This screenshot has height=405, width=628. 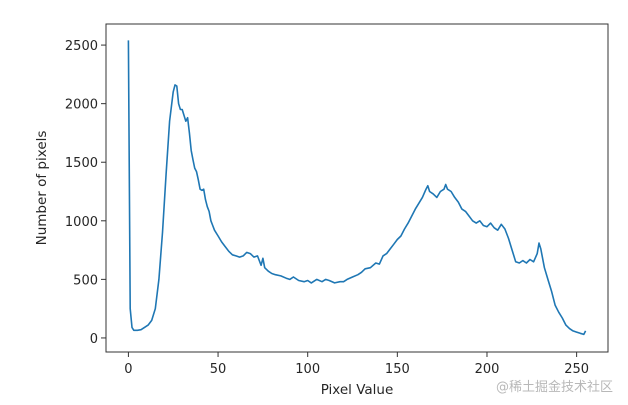 I want to click on y-tick-label: 1000, so click(x=81, y=222).